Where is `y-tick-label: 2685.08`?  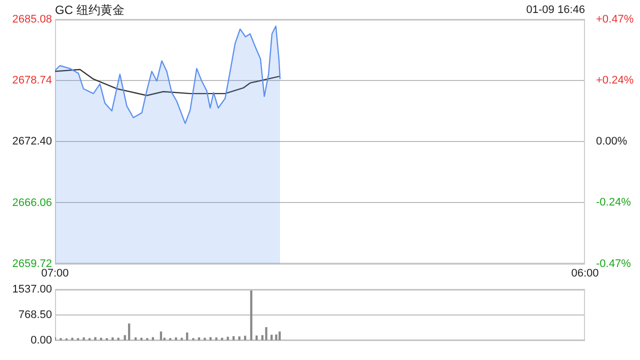 y-tick-label: 2685.08 is located at coordinates (32, 20).